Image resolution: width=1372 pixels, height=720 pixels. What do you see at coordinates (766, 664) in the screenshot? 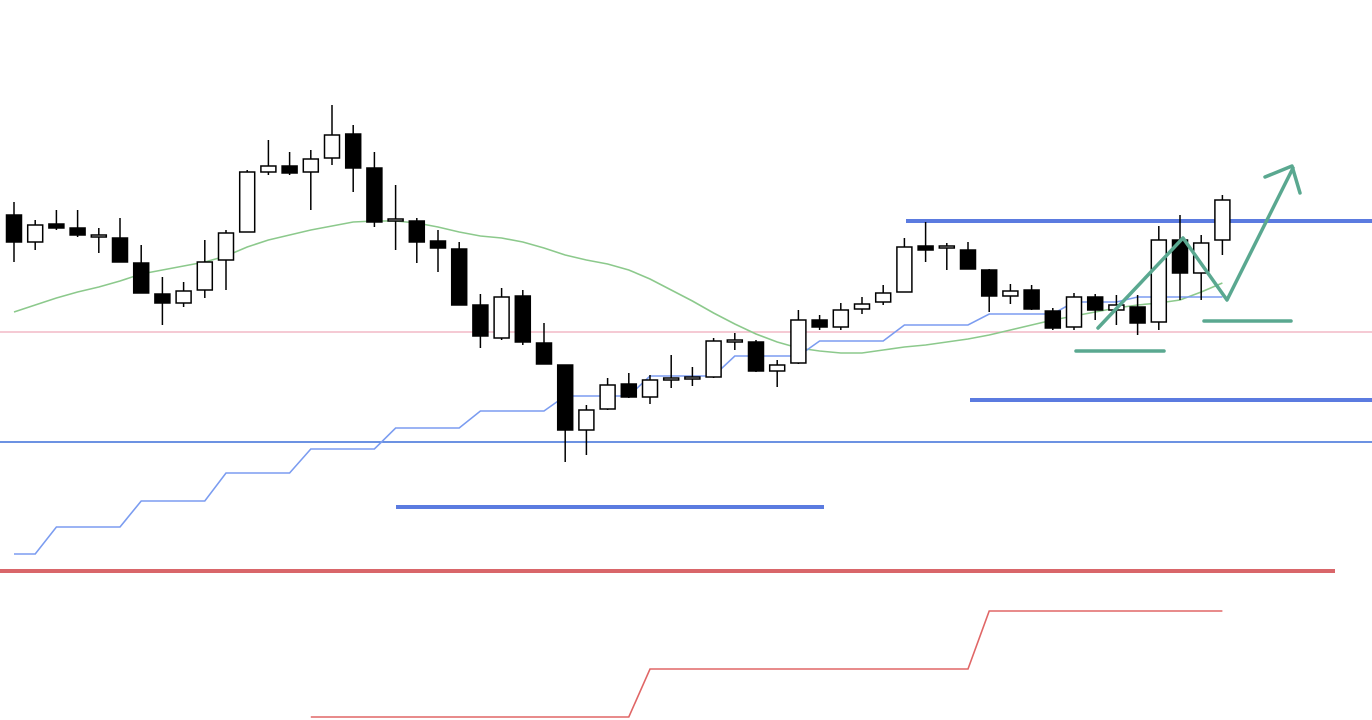
I see `indicator-line` at bounding box center [766, 664].